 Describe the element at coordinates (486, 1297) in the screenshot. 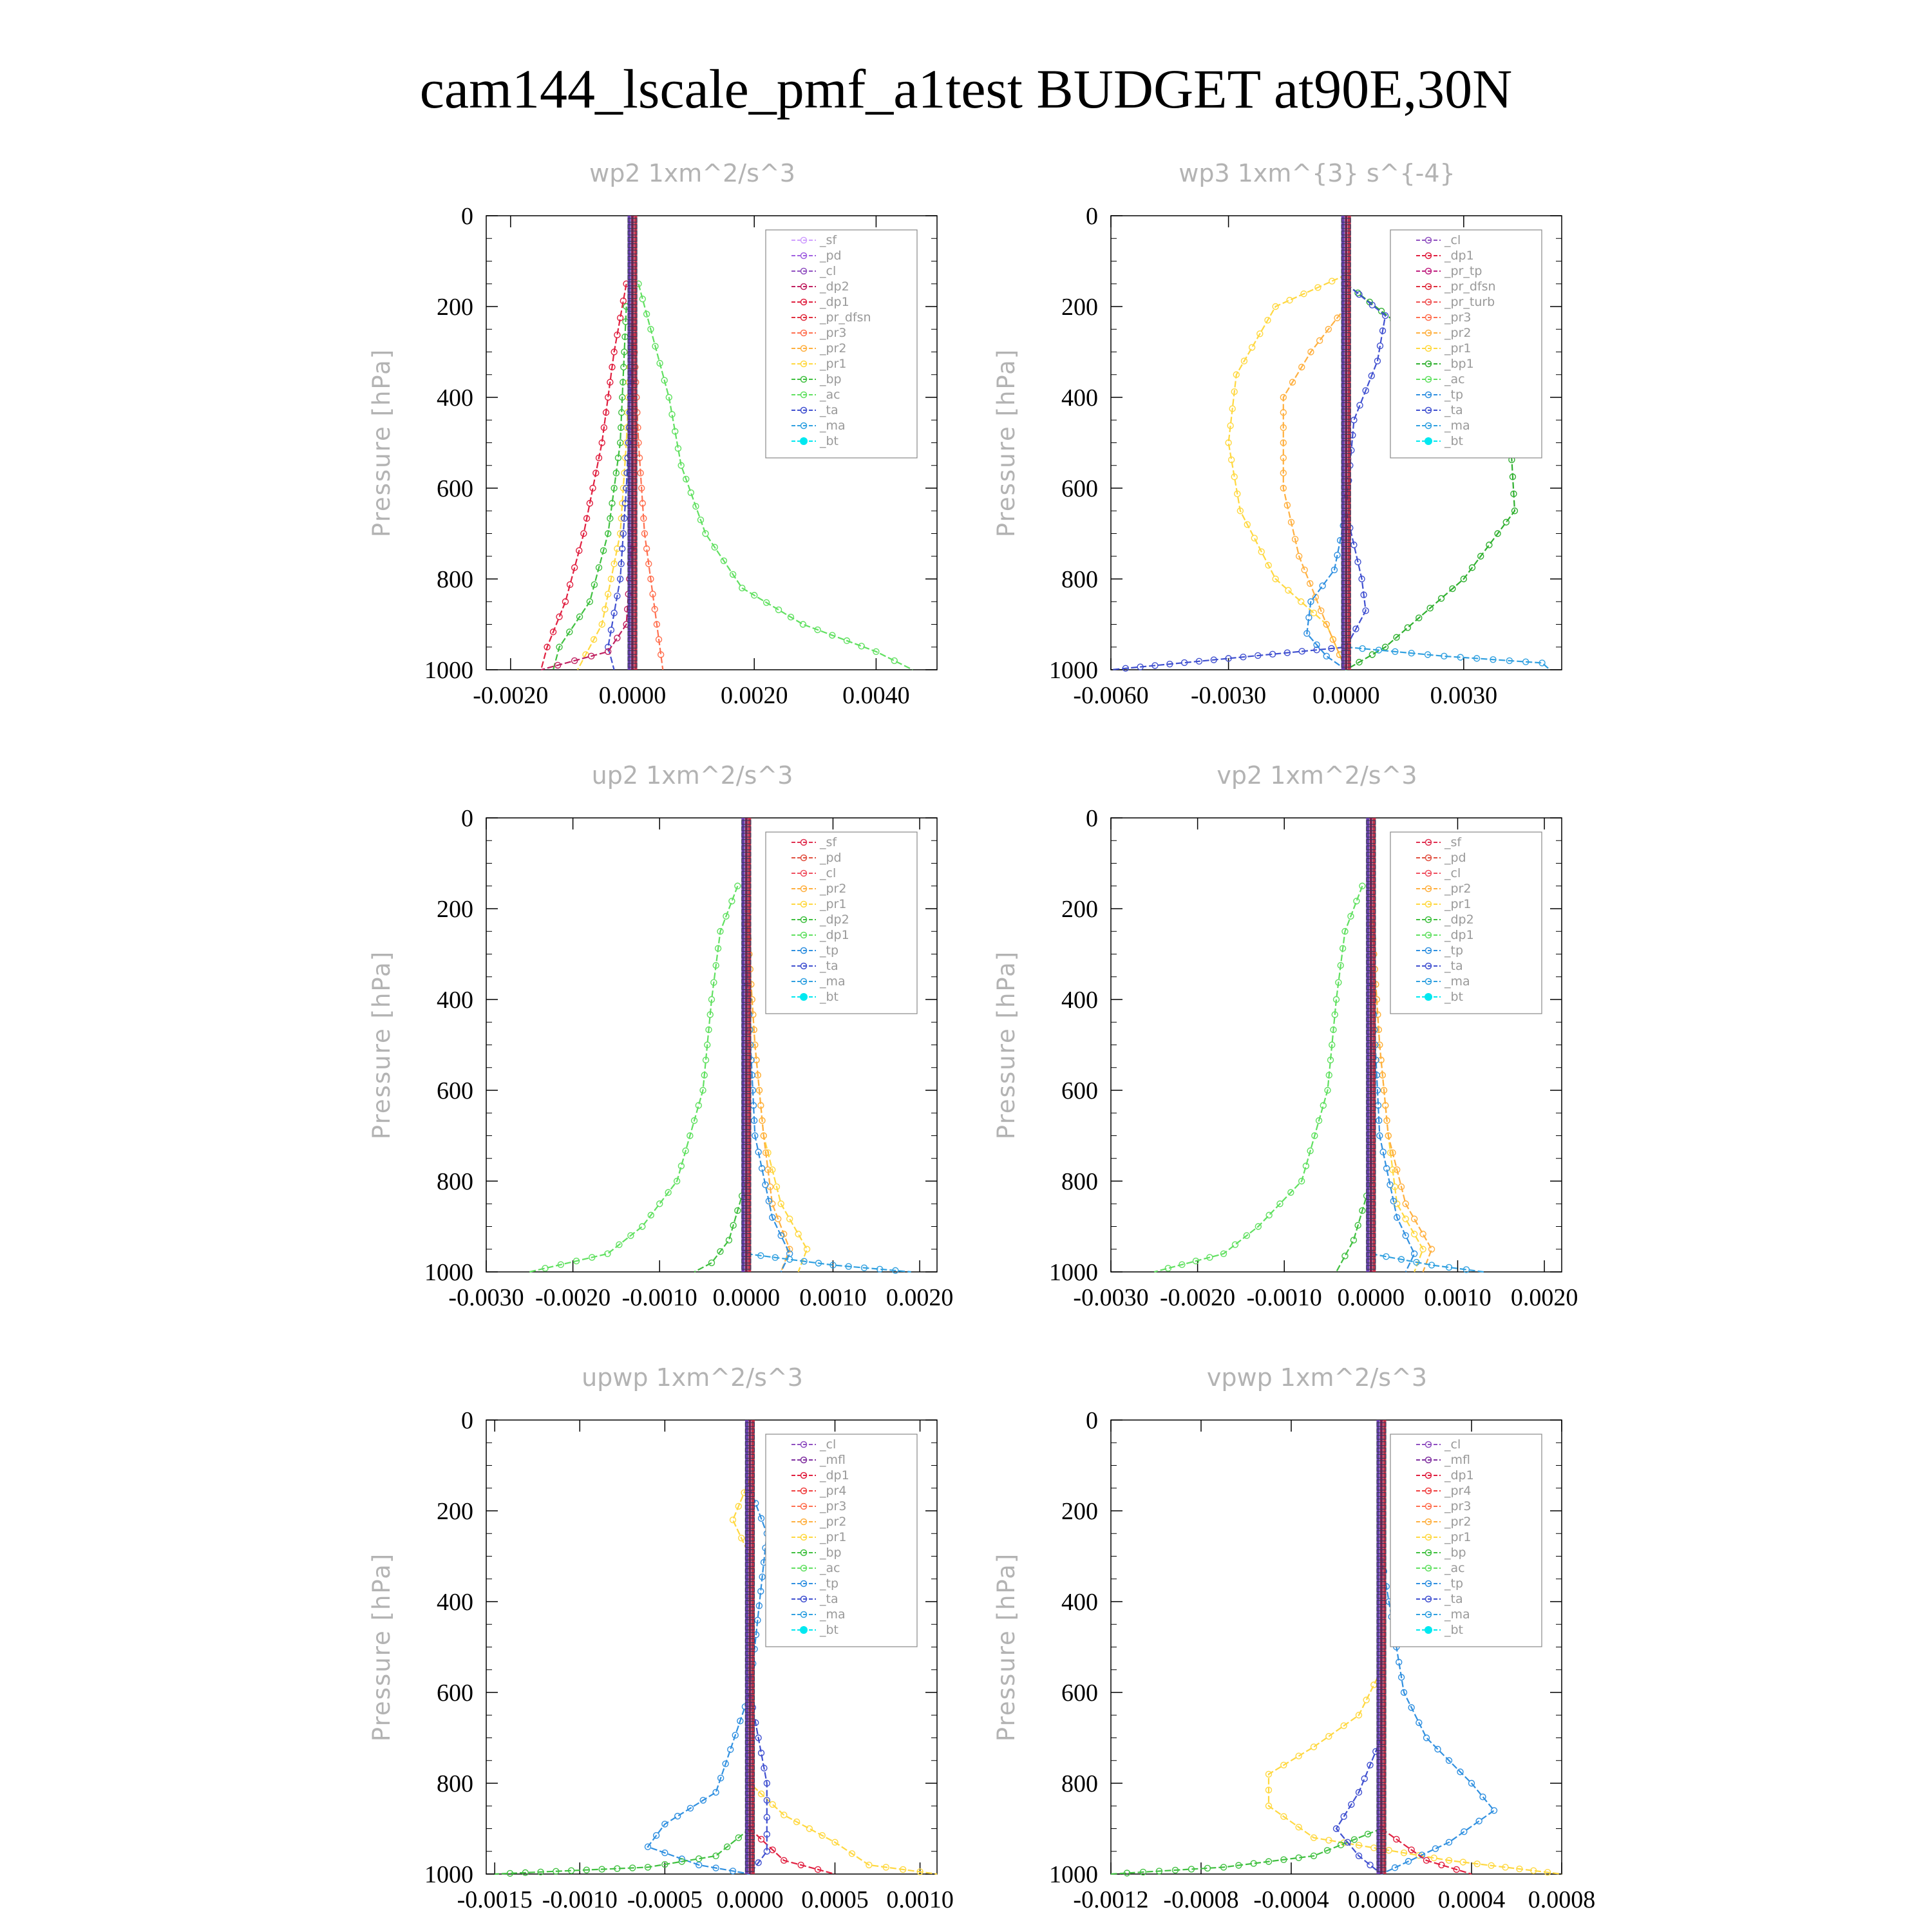

I see `x-tick-label: -0.0030` at that location.